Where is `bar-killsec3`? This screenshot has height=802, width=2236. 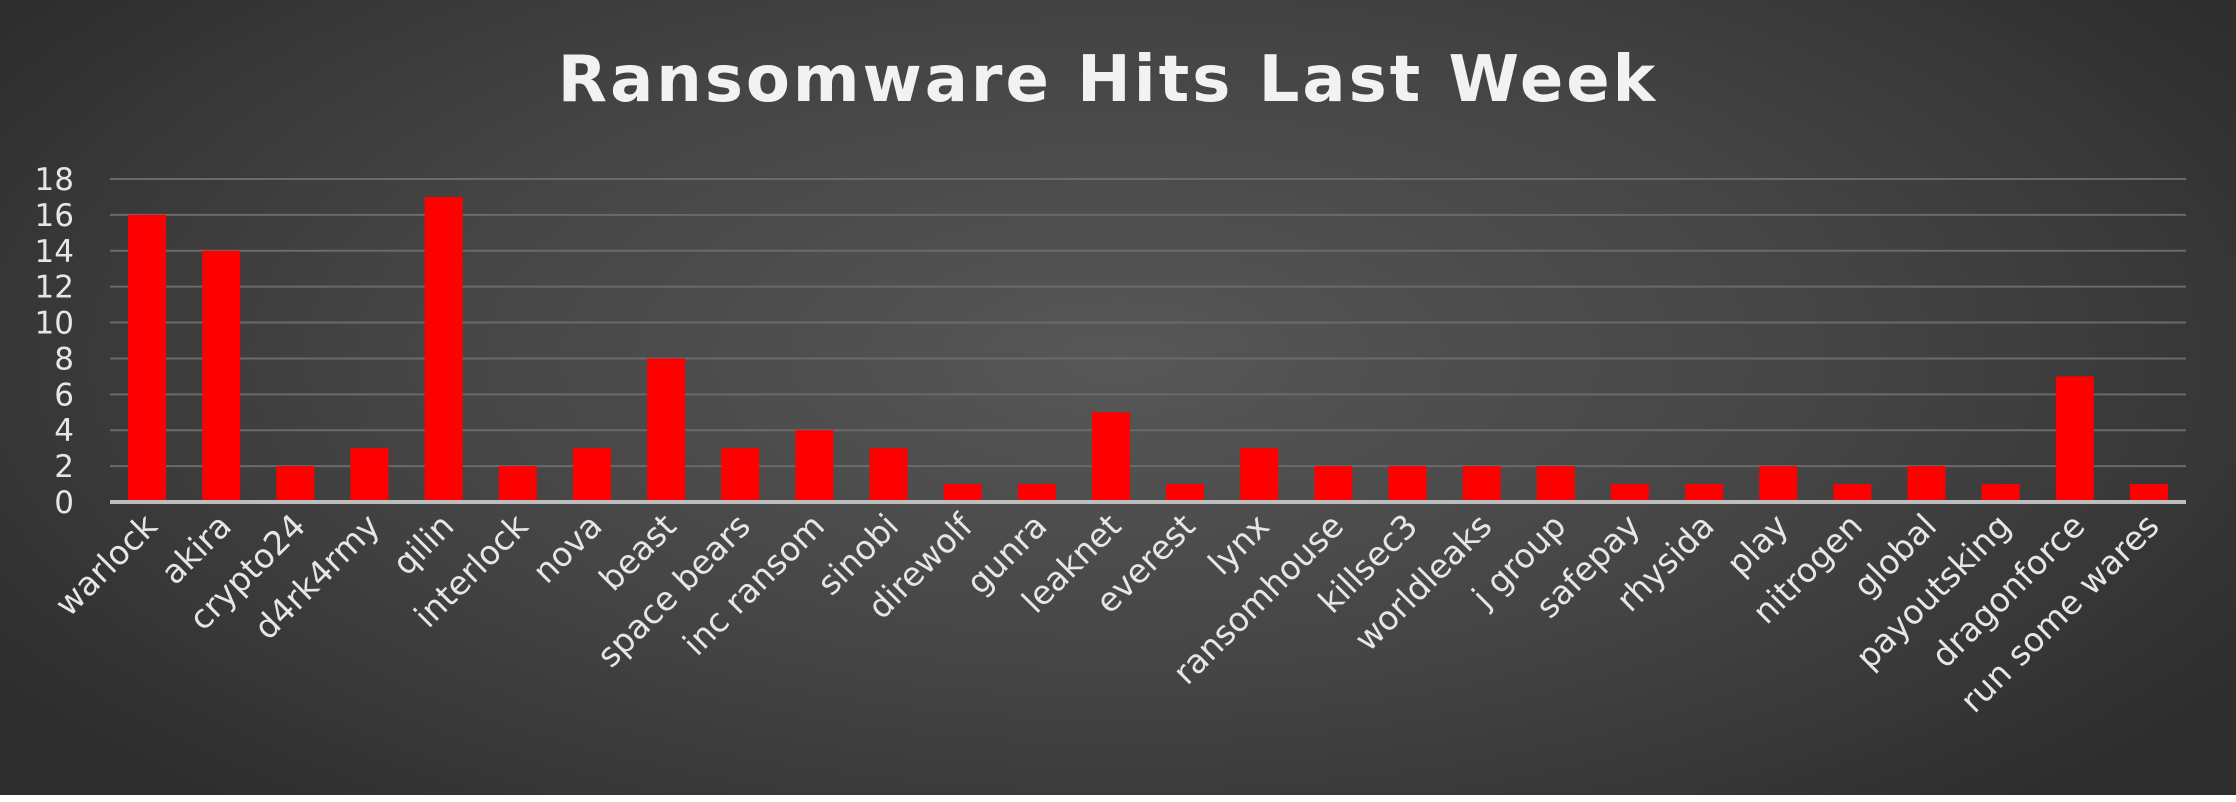 bar-killsec3 is located at coordinates (1407, 484).